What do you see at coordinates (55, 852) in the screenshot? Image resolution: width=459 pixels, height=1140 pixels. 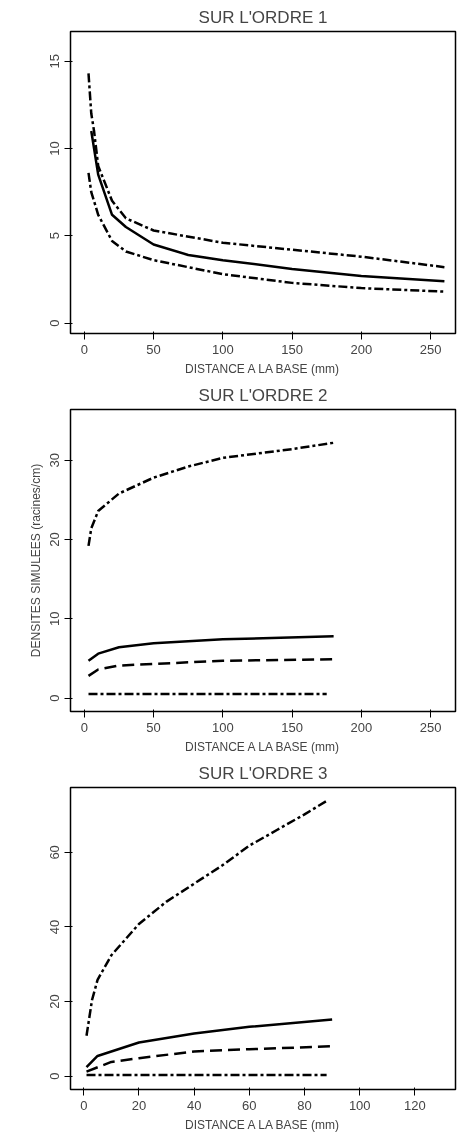 I see `y-tick-label: 60` at bounding box center [55, 852].